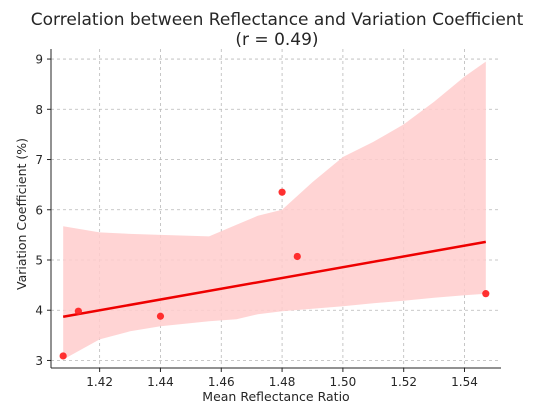 This screenshot has width=550, height=411. Describe the element at coordinates (39, 311) in the screenshot. I see `y-tick-label-1: 4` at that location.